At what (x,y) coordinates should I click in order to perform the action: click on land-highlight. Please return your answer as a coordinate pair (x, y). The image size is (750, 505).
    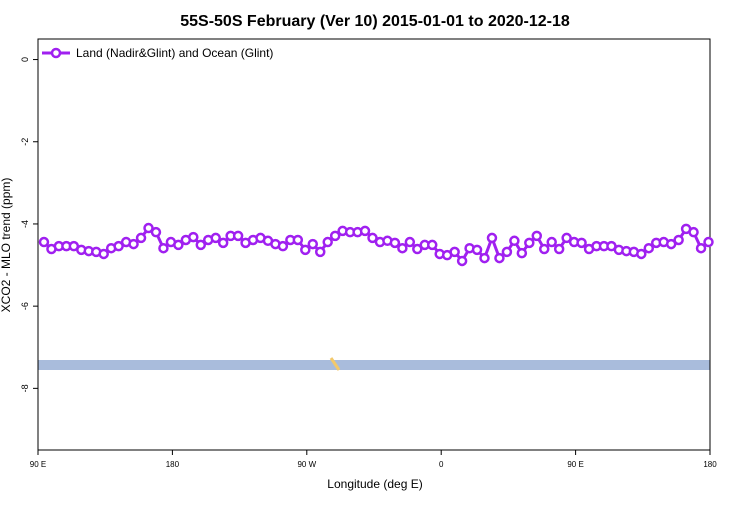
    Looking at the image, I should click on (335, 364).